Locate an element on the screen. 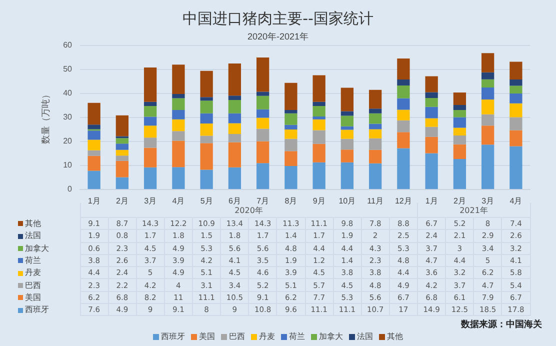 Image resolution: width=556 pixels, height=346 pixels. x-tick-label: 5月 is located at coordinates (206, 201).